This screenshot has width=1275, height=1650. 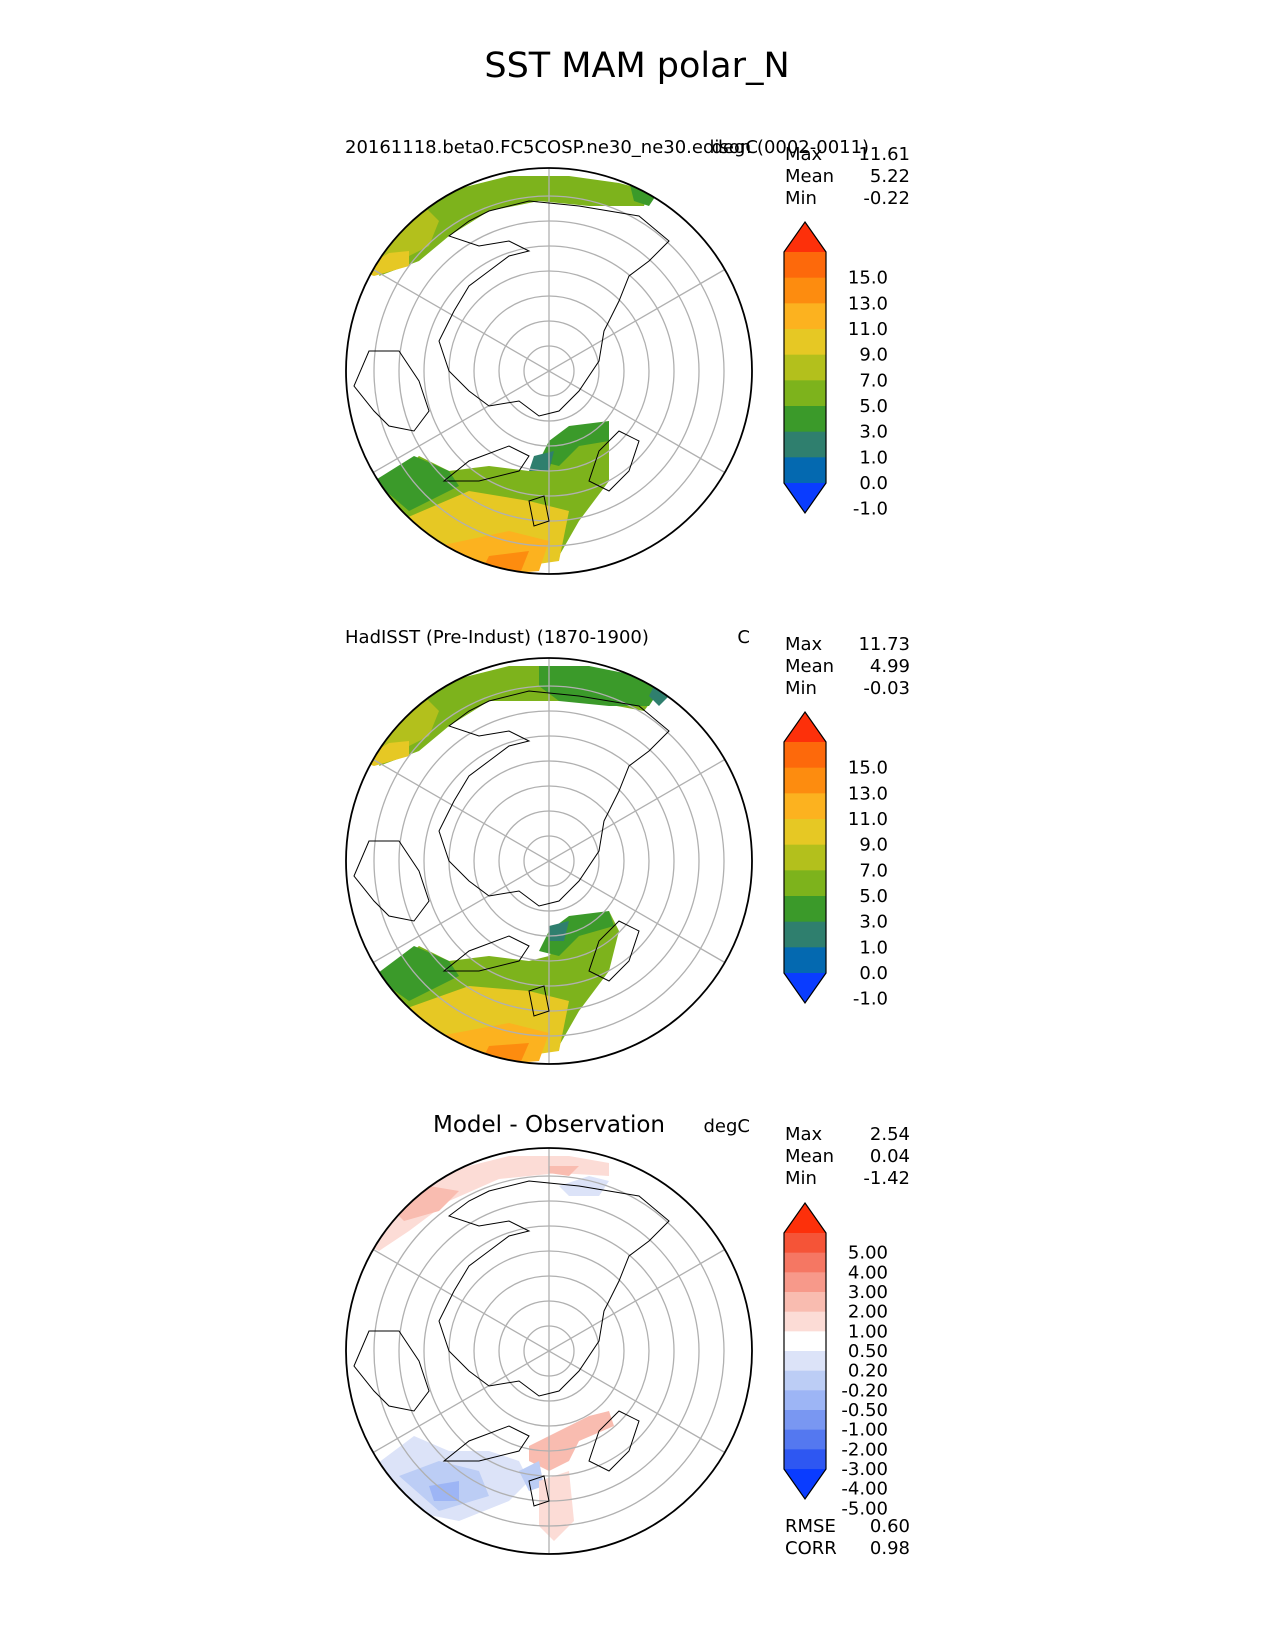 I want to click on panel-obs-map, so click(x=549, y=861).